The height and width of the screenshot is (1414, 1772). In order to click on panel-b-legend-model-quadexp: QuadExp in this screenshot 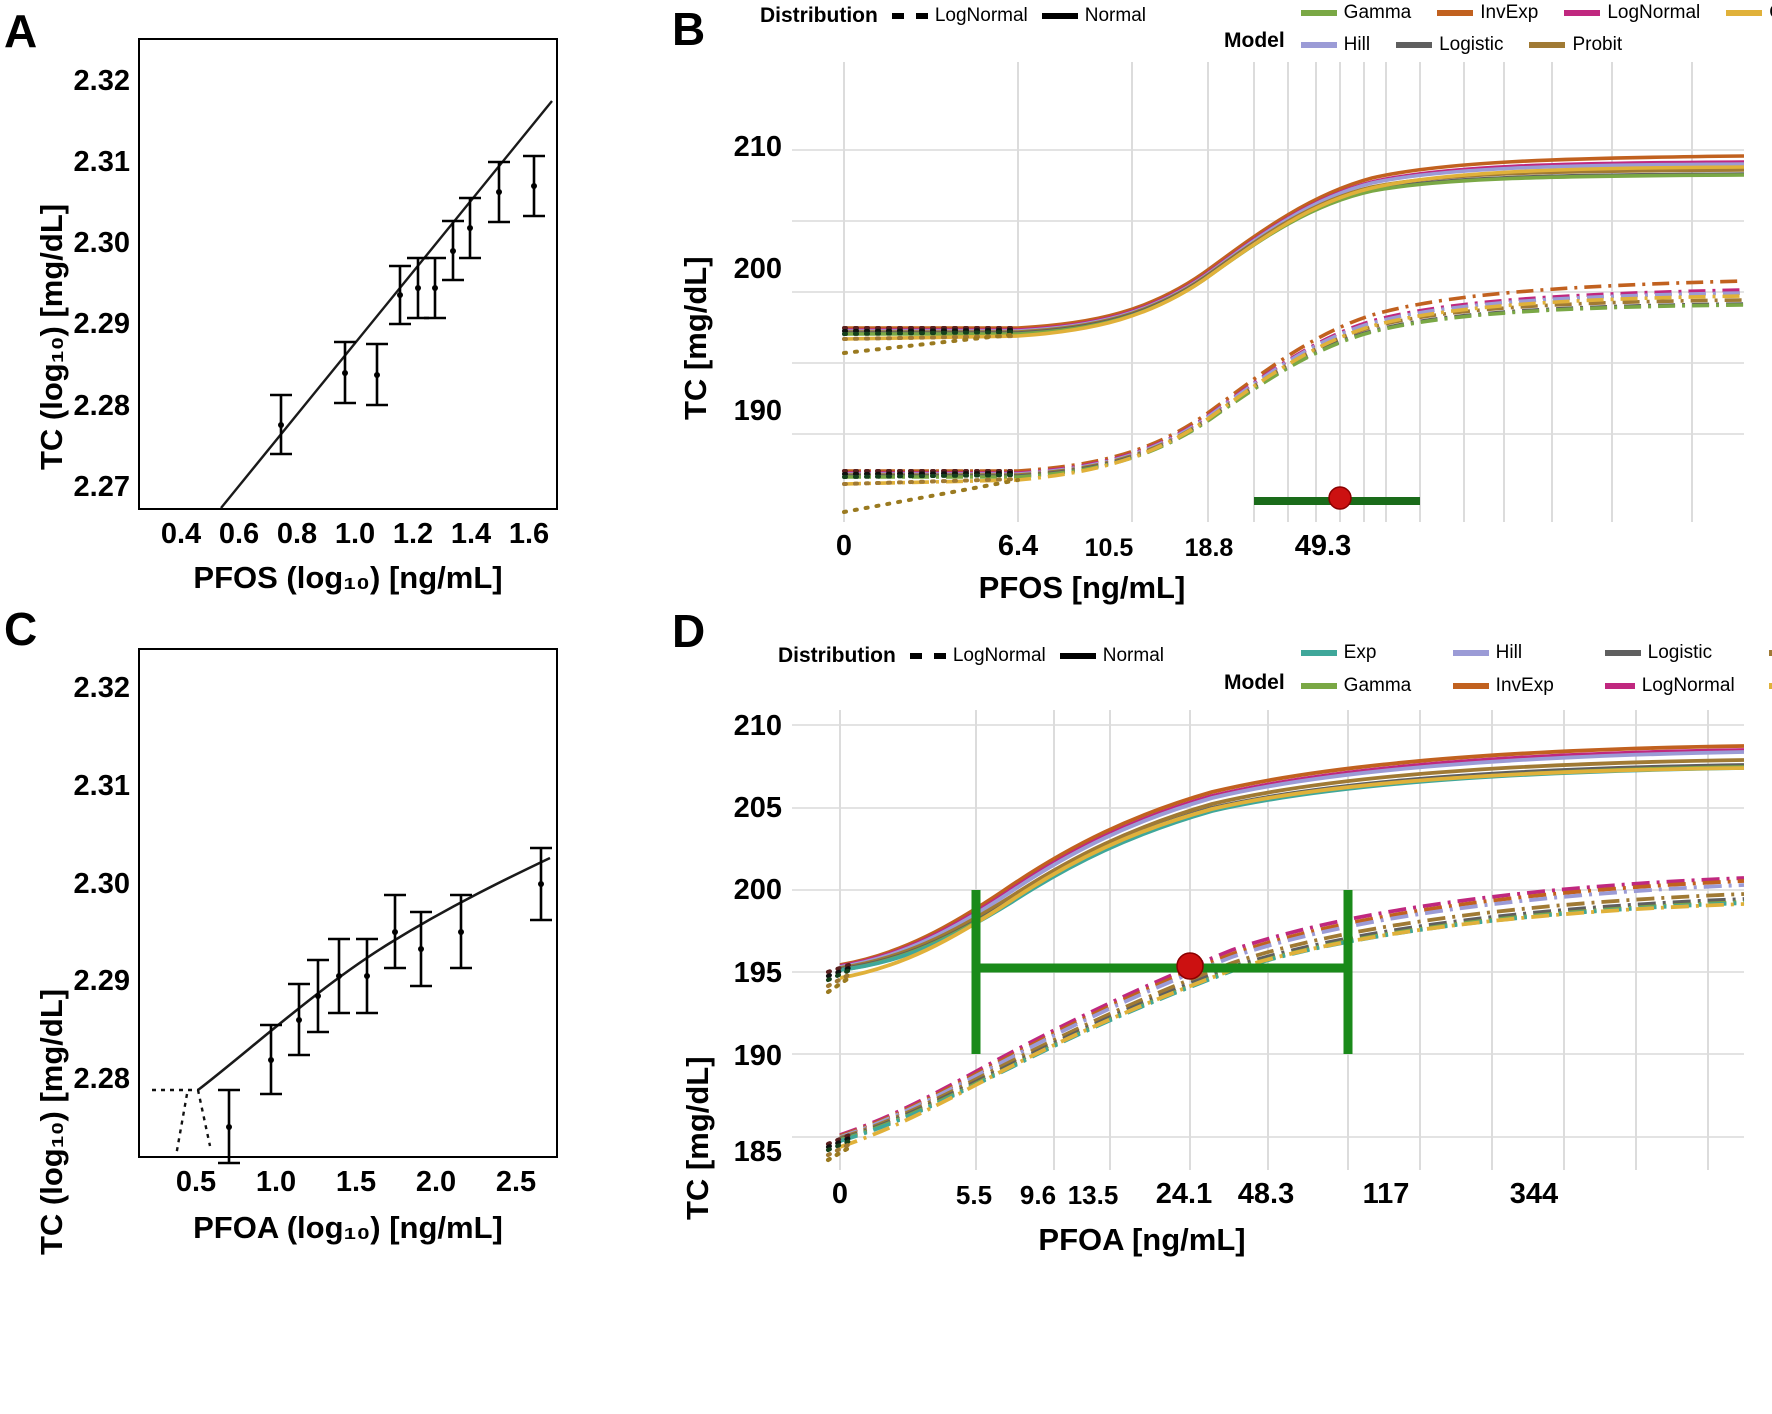, I will do `click(1749, 13)`.